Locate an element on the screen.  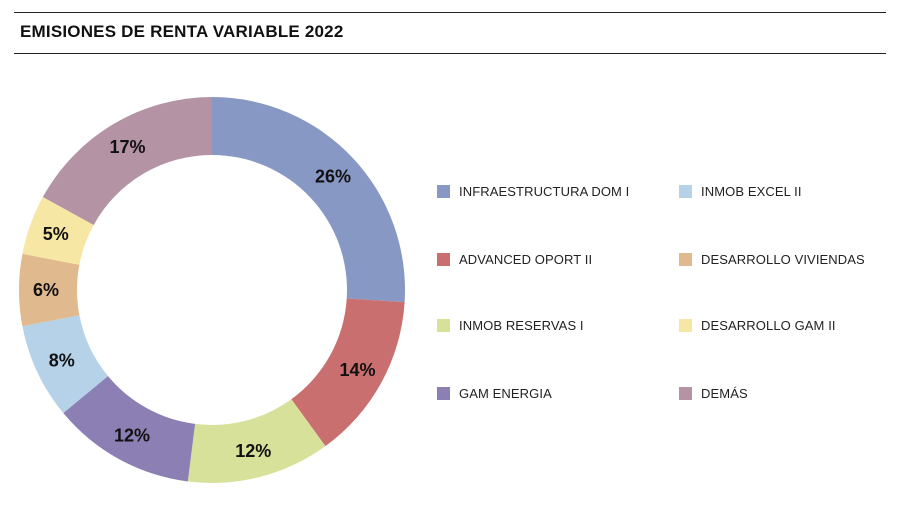
donut-slice-demas is located at coordinates (127, 161).